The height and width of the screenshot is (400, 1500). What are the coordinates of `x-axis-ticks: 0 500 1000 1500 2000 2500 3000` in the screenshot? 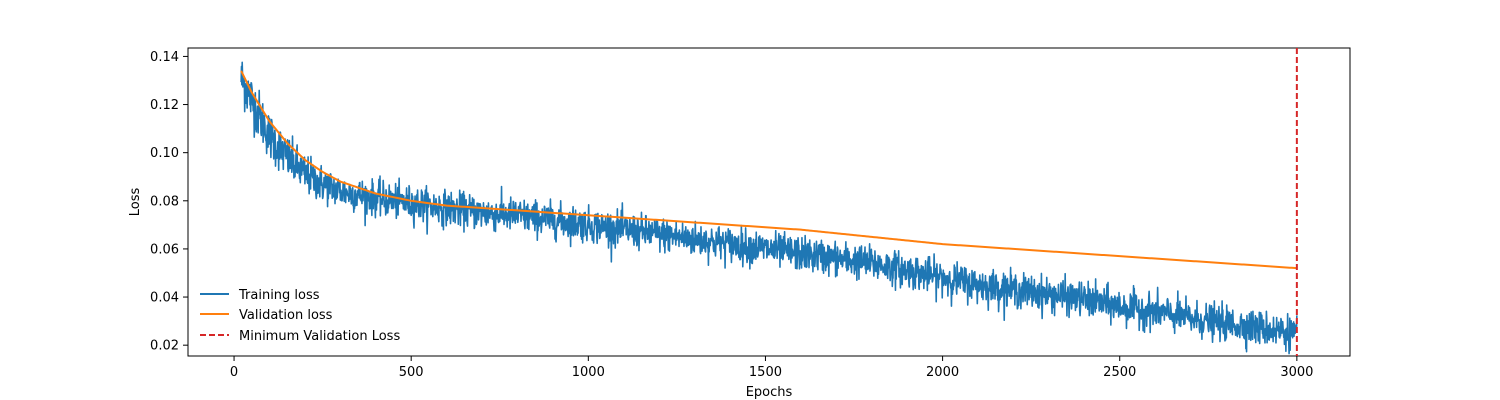 It's located at (771, 368).